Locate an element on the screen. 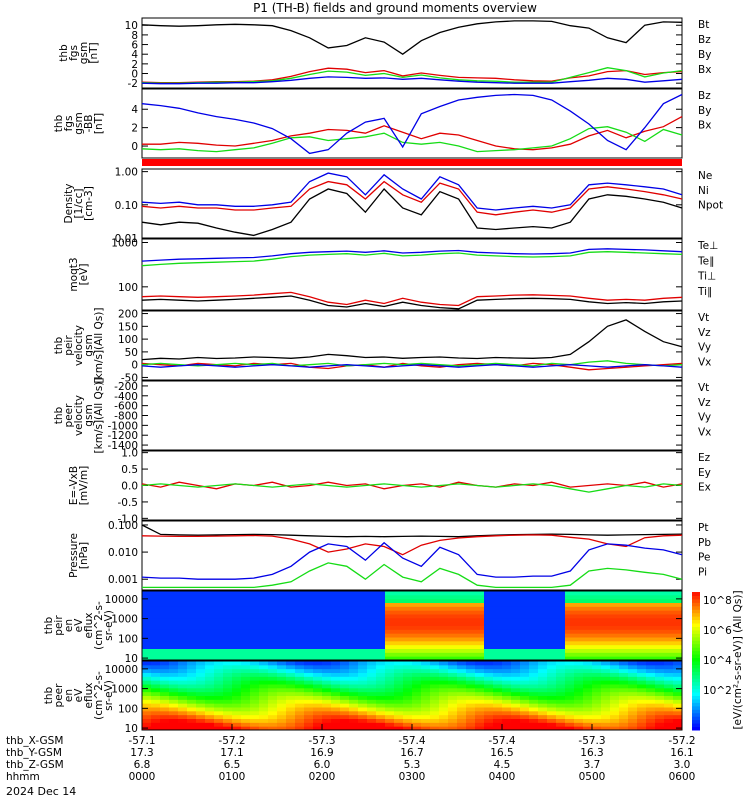 The width and height of the screenshot is (750, 800). y-tick-label: 0 is located at coordinates (134, 147).